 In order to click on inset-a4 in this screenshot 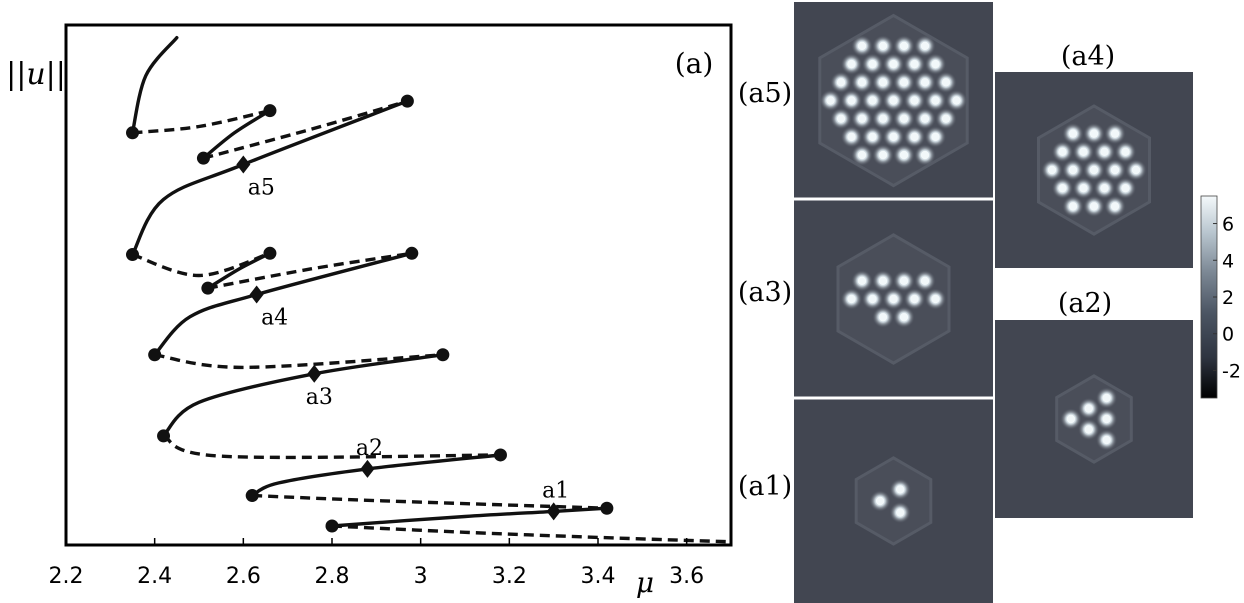, I will do `click(1094, 170)`.